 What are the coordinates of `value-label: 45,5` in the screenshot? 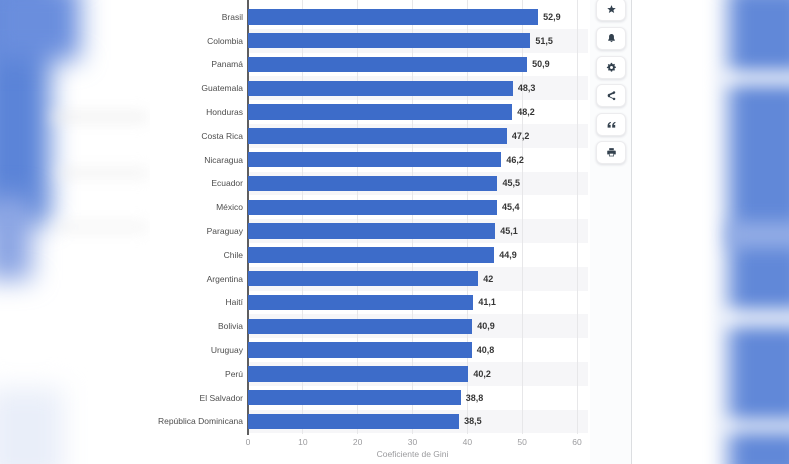 It's located at (511, 183).